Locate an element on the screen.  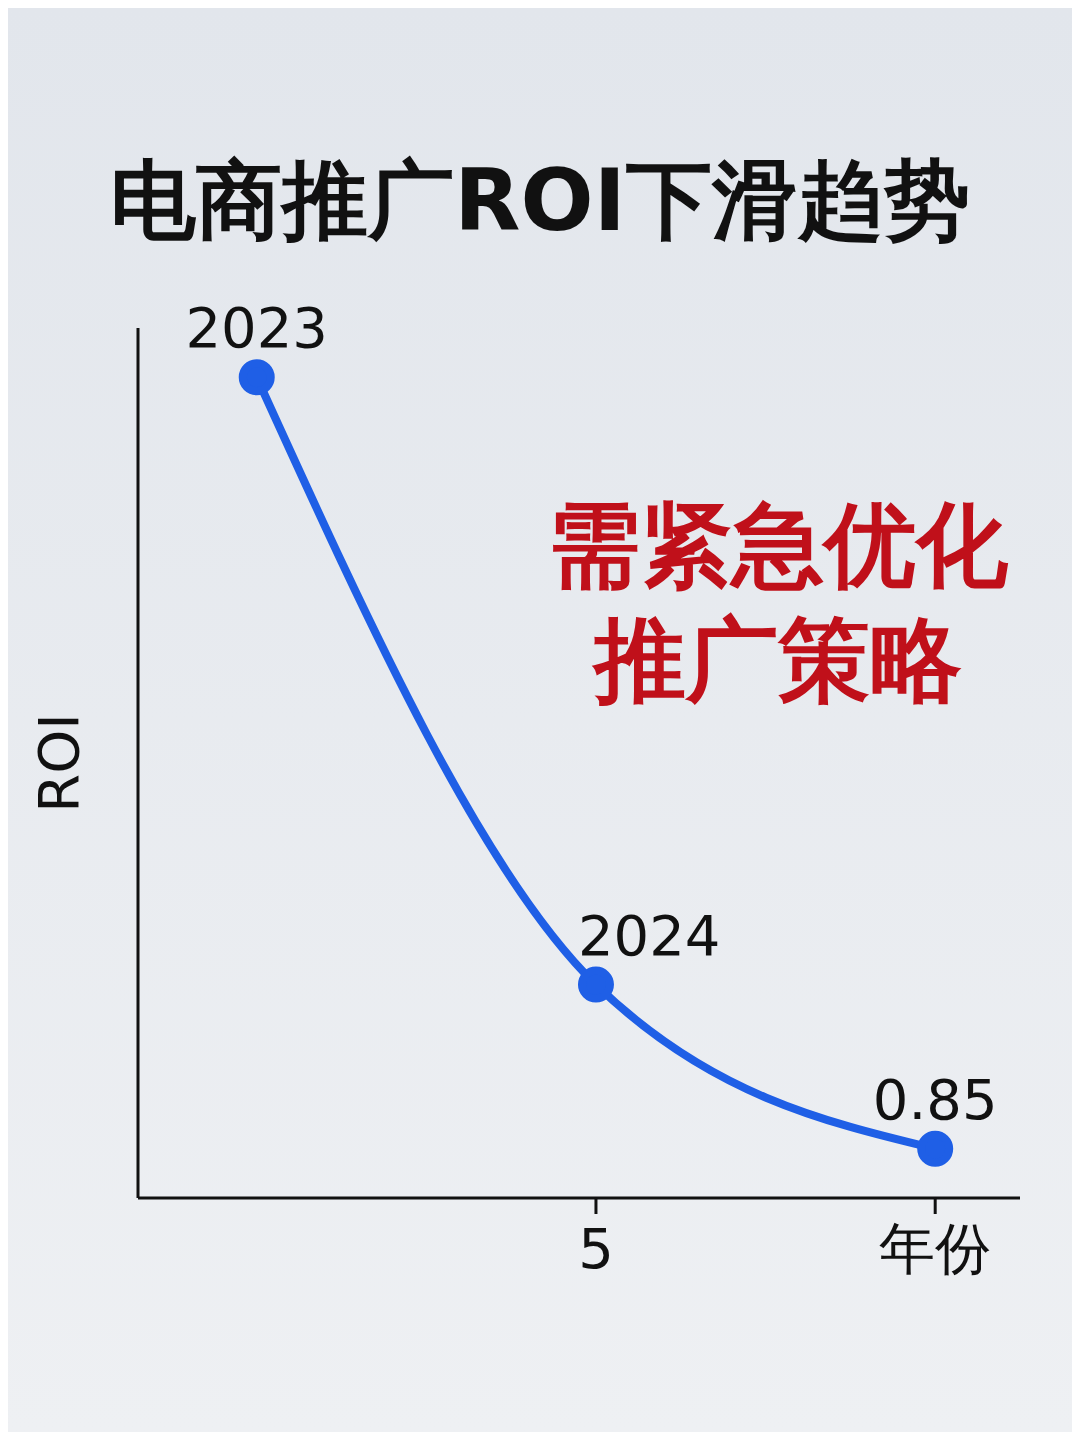
text: 2023 is located at coordinates (256, 328).